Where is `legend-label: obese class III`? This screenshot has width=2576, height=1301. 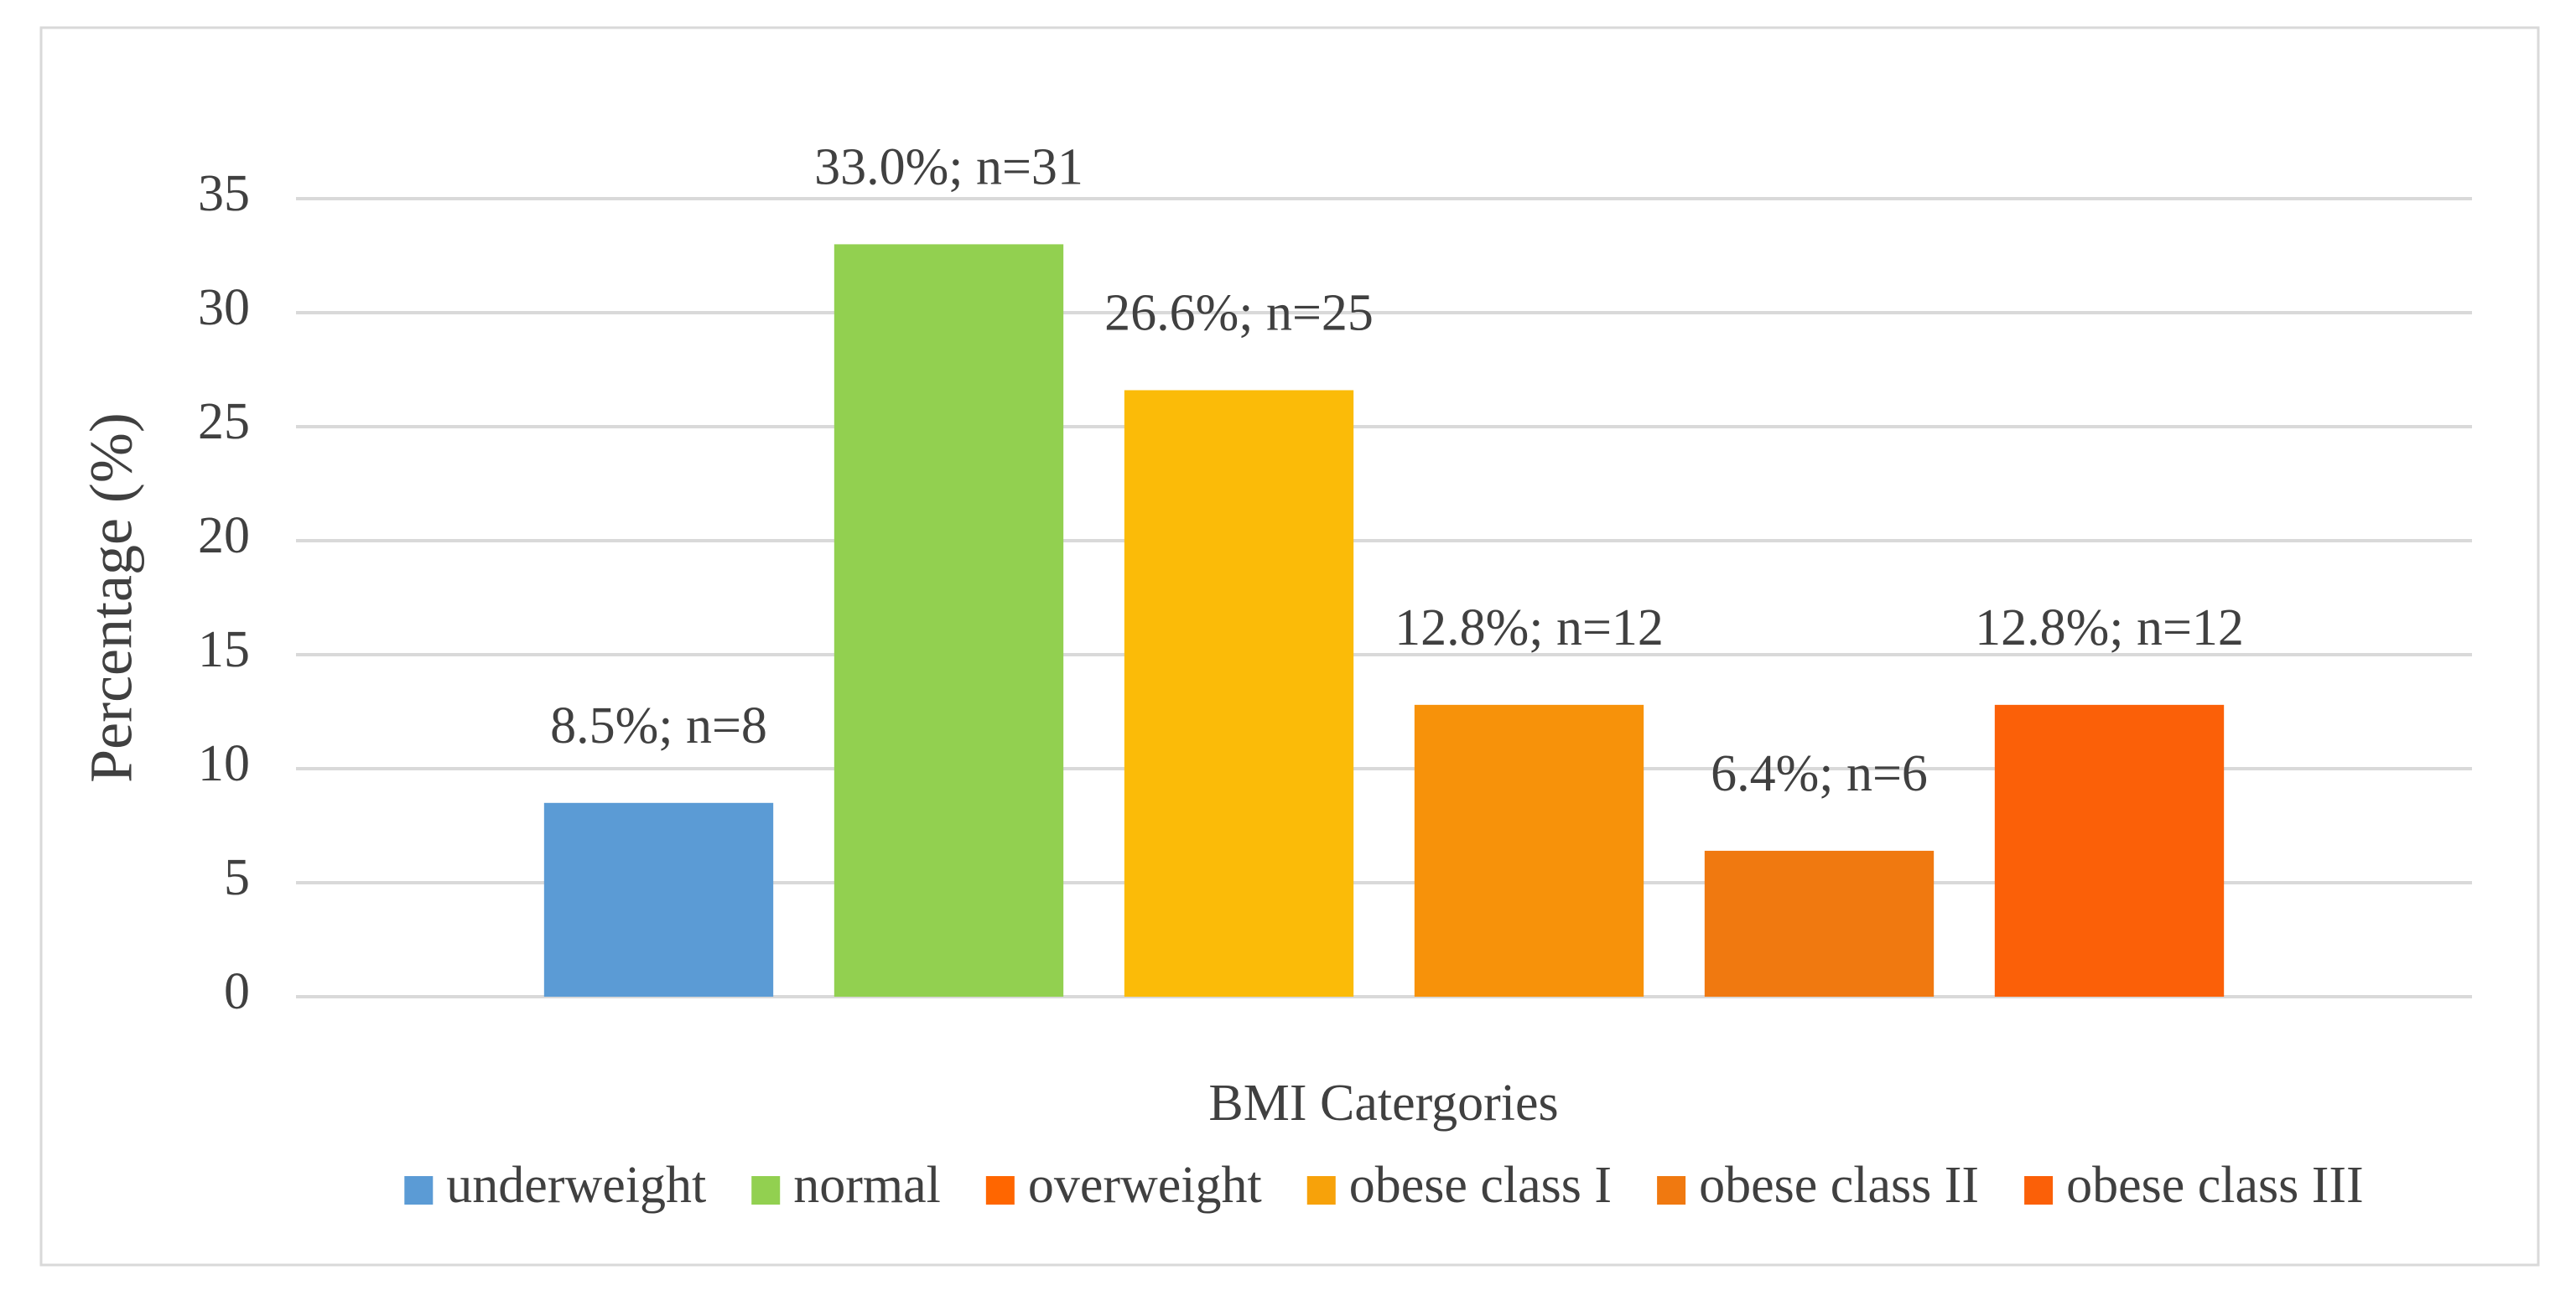
legend-label: obese class III is located at coordinates (2215, 1186).